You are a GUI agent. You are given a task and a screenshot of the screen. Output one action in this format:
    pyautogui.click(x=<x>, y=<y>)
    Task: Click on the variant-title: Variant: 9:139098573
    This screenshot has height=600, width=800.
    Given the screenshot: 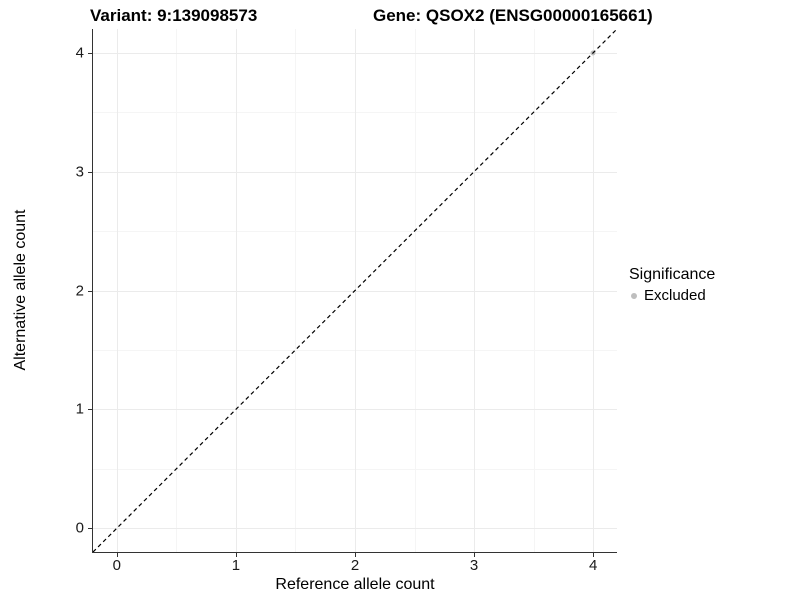 What is the action you would take?
    pyautogui.click(x=174, y=15)
    